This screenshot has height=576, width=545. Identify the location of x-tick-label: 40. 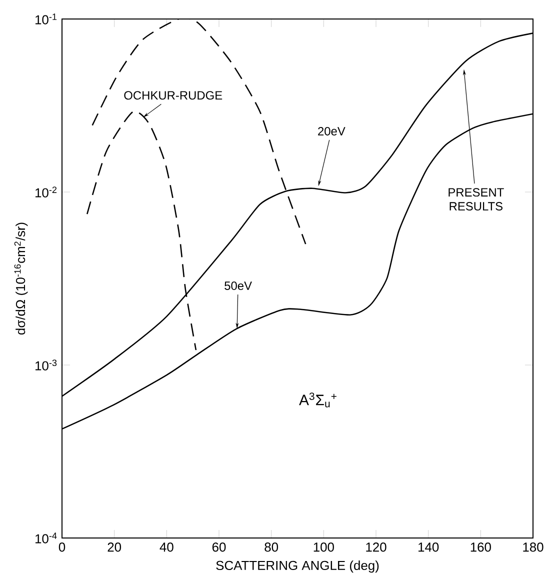
(167, 547).